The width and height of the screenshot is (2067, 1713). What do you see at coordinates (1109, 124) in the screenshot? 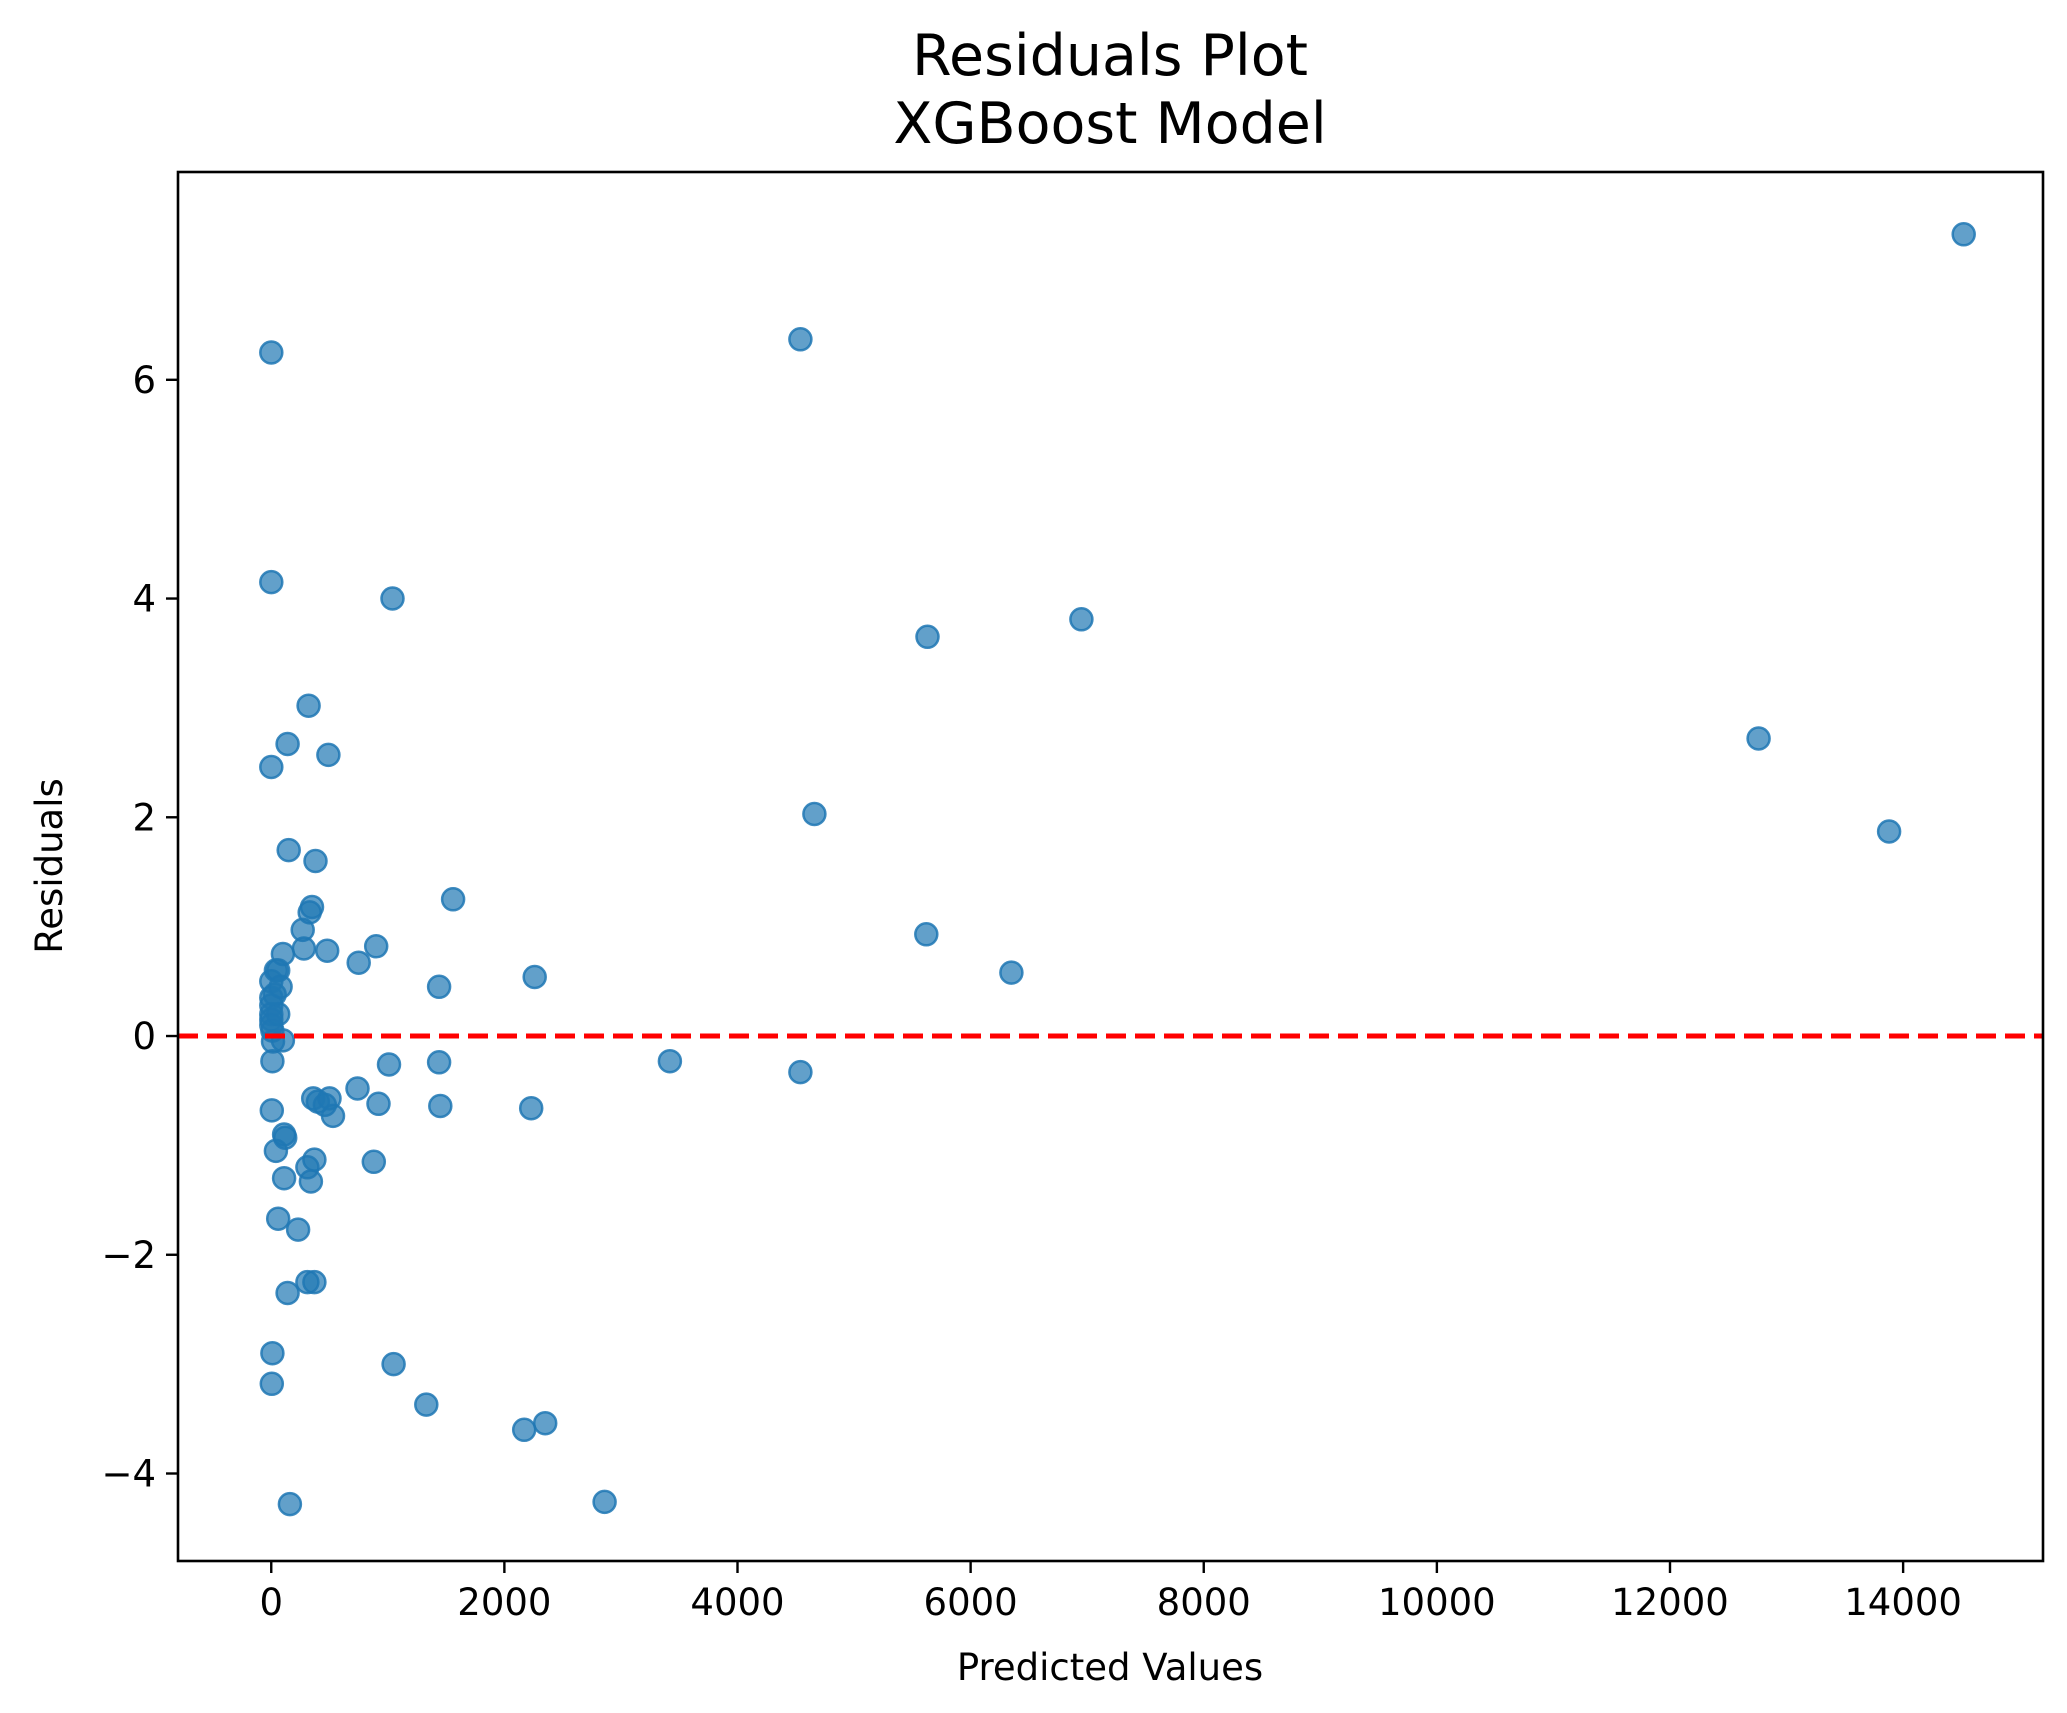
I see `chart-title-line-2: XGBoost Model` at bounding box center [1109, 124].